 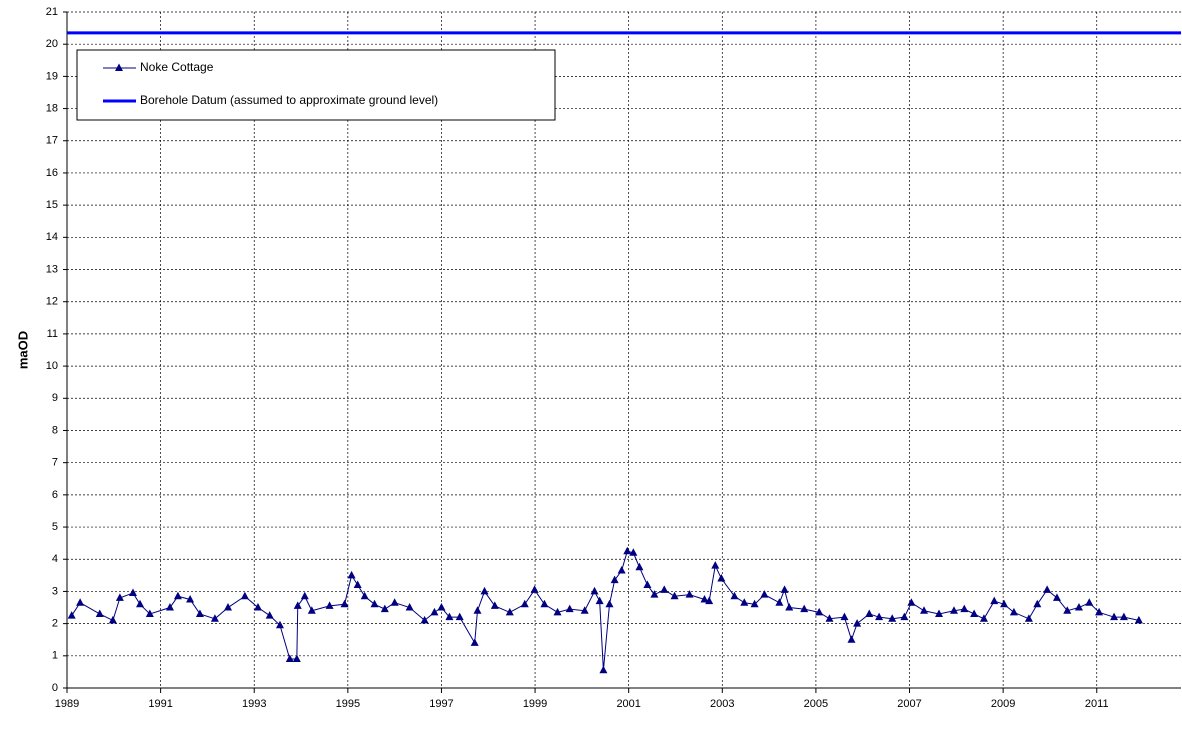 I want to click on y-tick-label: 12, so click(x=52, y=302).